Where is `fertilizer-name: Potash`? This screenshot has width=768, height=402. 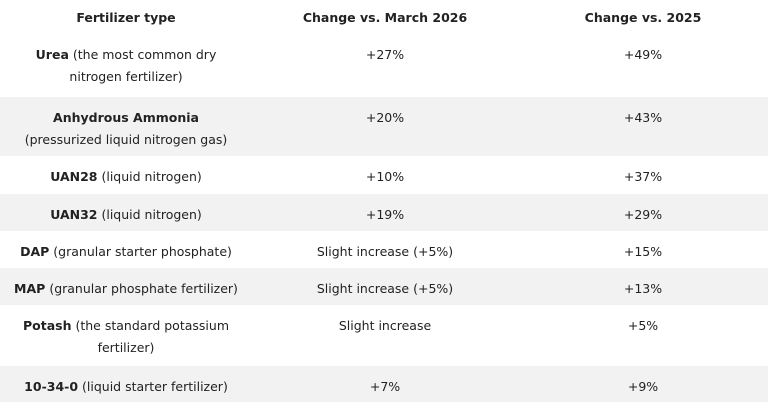 fertilizer-name: Potash is located at coordinates (47, 325).